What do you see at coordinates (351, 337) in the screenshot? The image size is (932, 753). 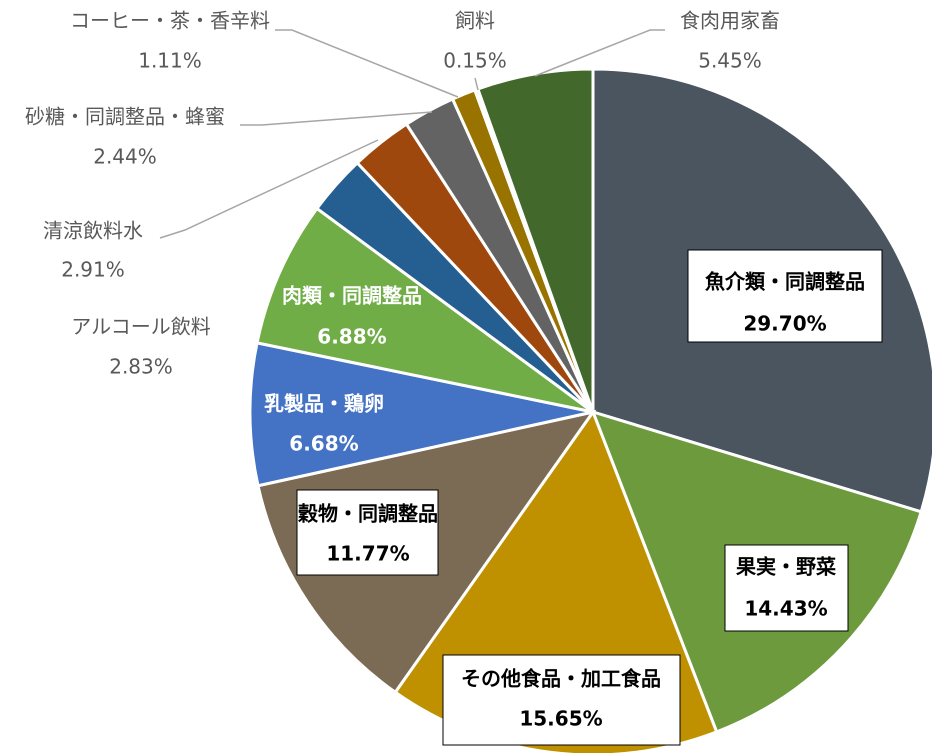 I see `value-label: 6.88%` at bounding box center [351, 337].